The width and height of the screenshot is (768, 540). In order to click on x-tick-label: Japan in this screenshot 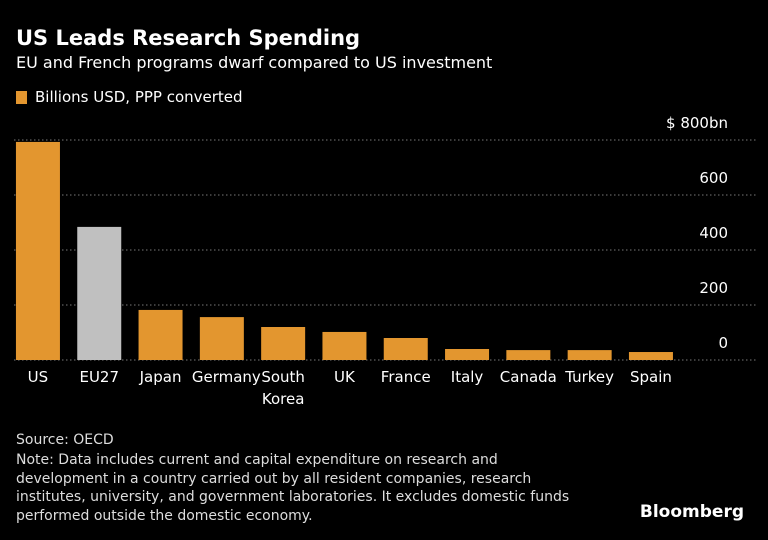, I will do `click(160, 377)`.